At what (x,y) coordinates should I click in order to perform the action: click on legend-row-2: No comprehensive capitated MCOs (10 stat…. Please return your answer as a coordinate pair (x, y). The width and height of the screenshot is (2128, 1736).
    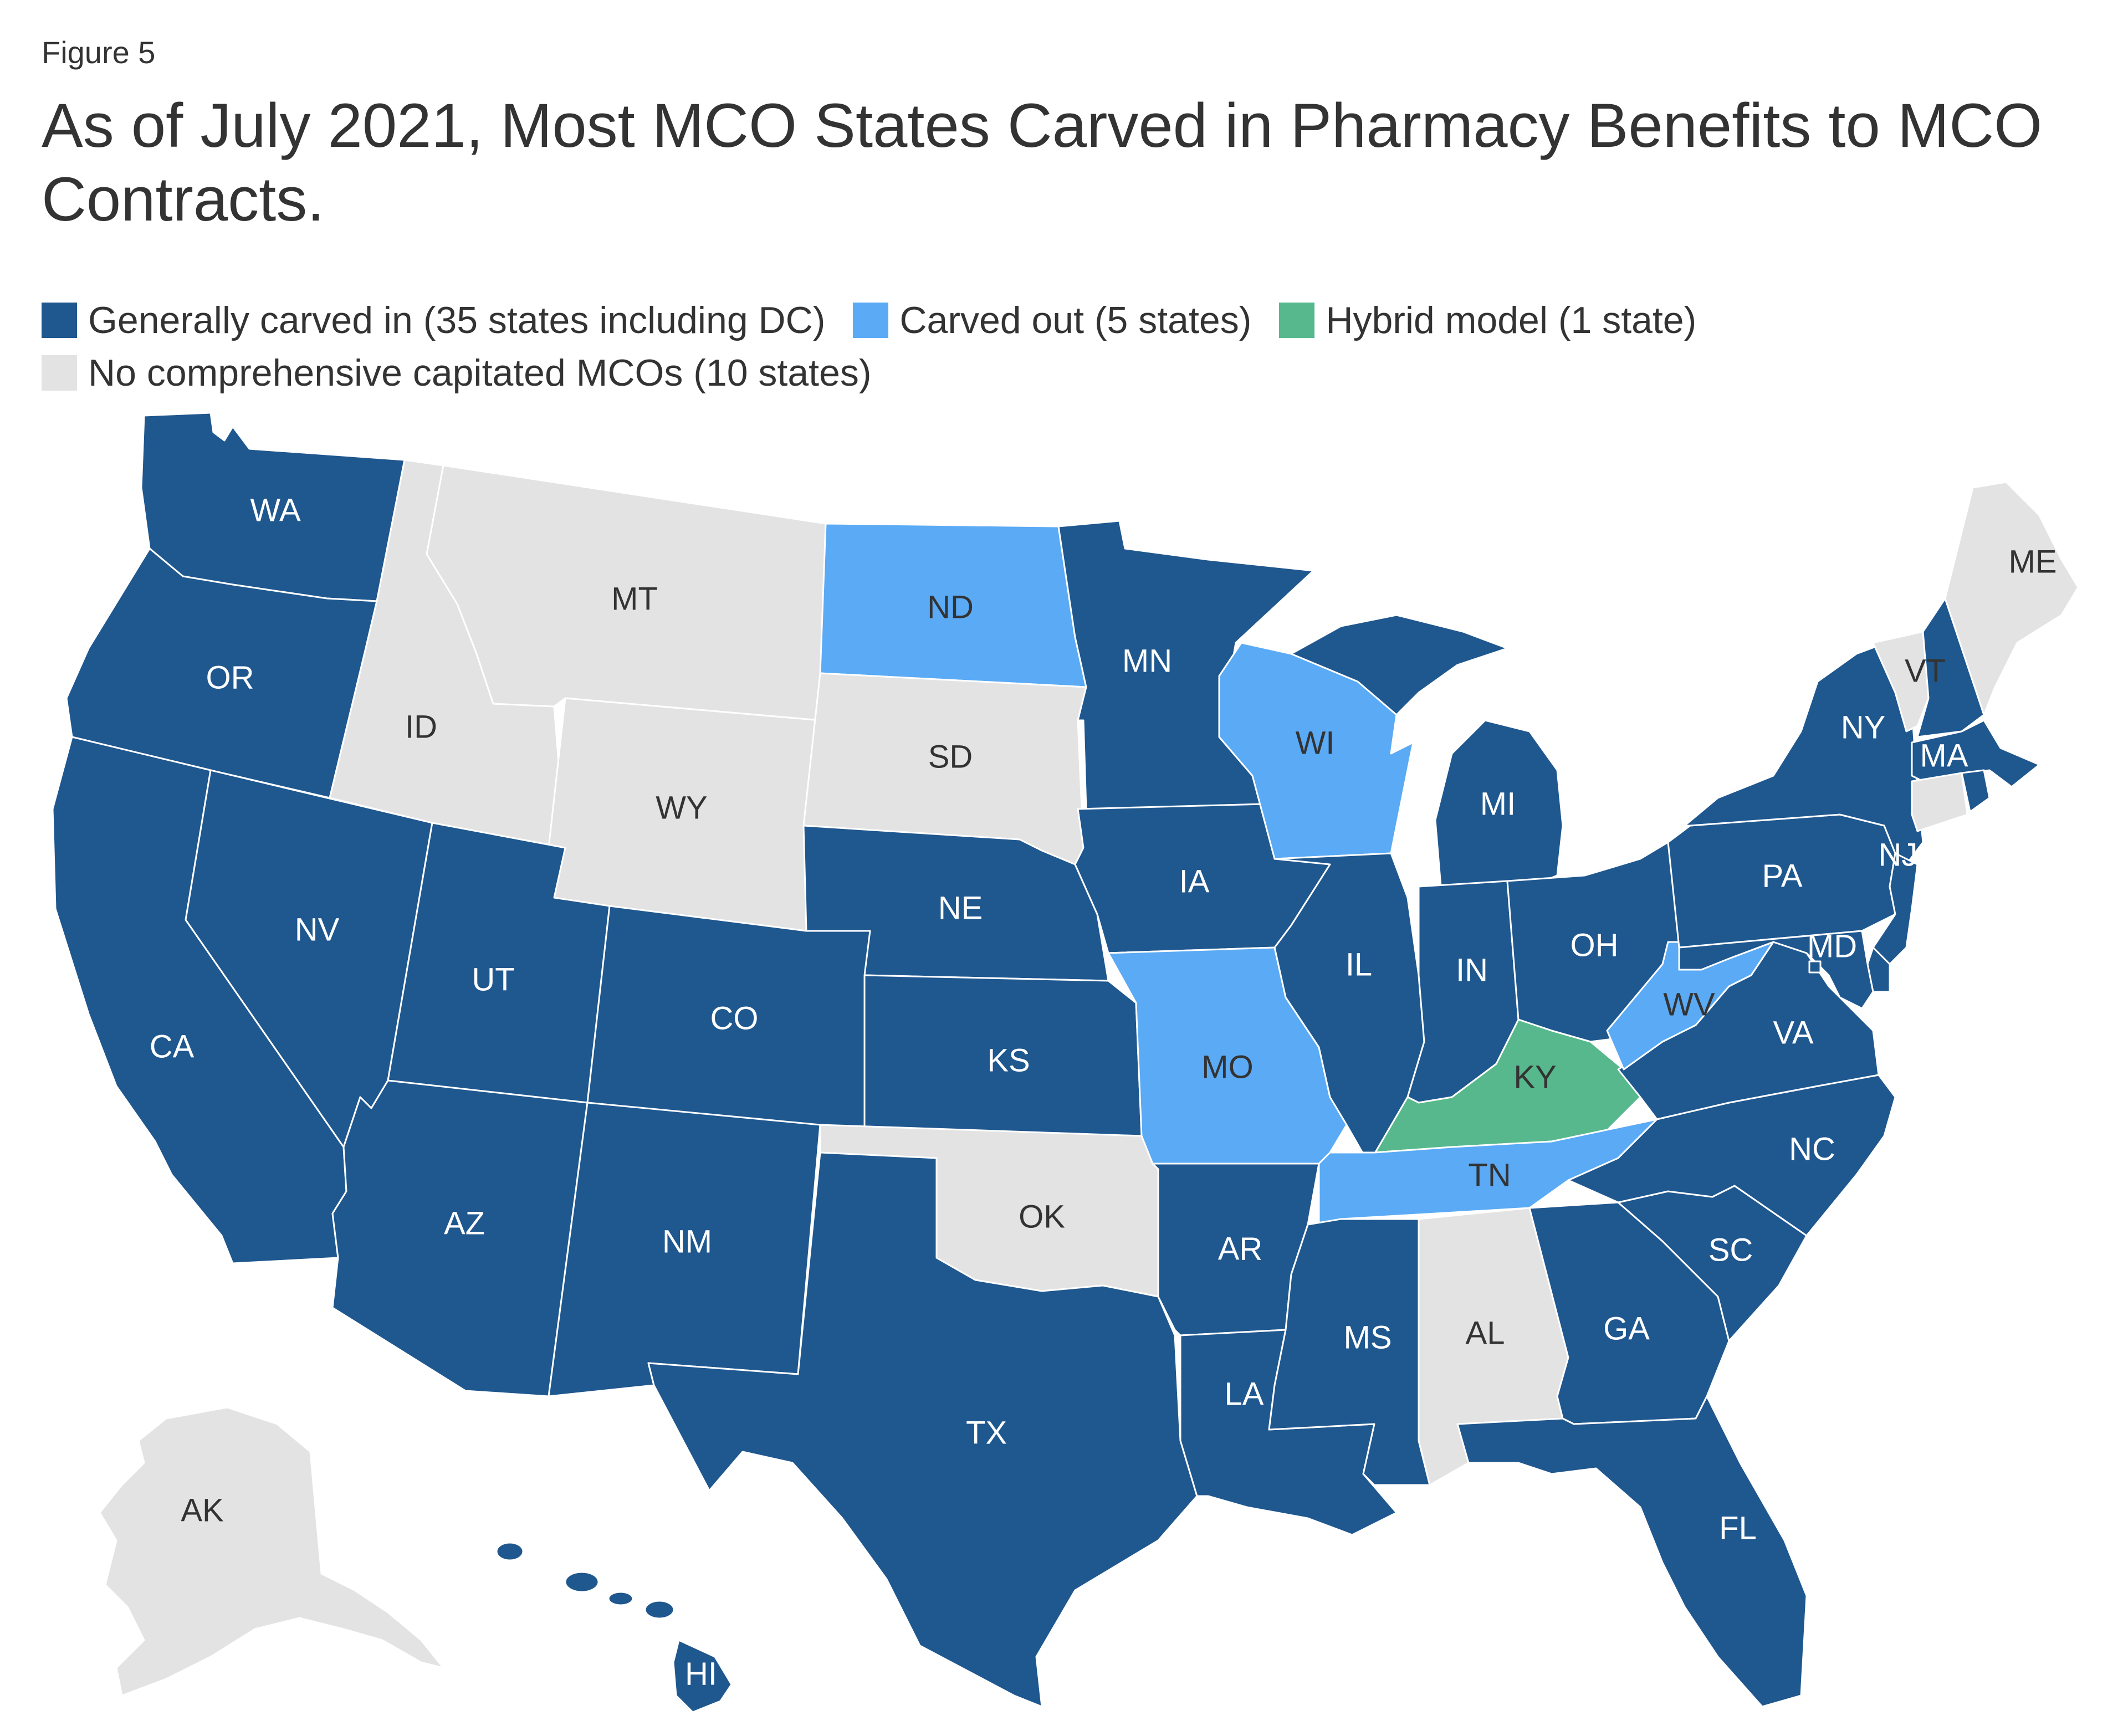
    Looking at the image, I should click on (1067, 373).